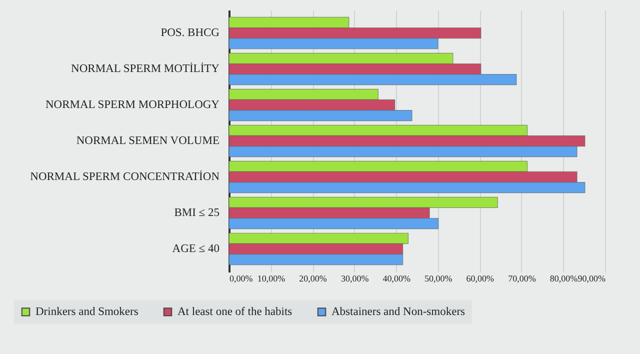 The height and width of the screenshot is (354, 640). Describe the element at coordinates (145, 69) in the screenshot. I see `y-tick-label: NORMAL SPERM MOTİLİTY` at that location.